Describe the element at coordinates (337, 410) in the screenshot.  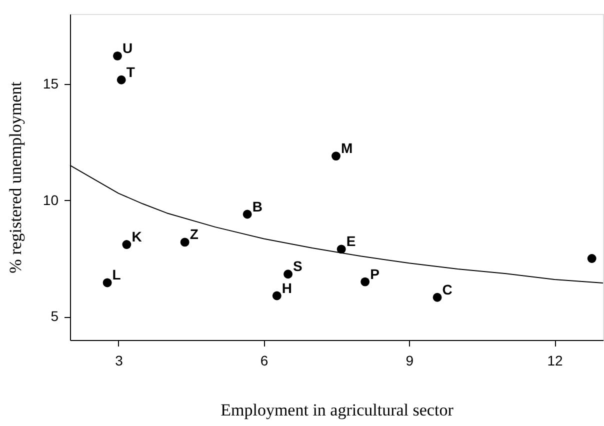
I see `x-axis-title: Employment in agricultural sector` at that location.